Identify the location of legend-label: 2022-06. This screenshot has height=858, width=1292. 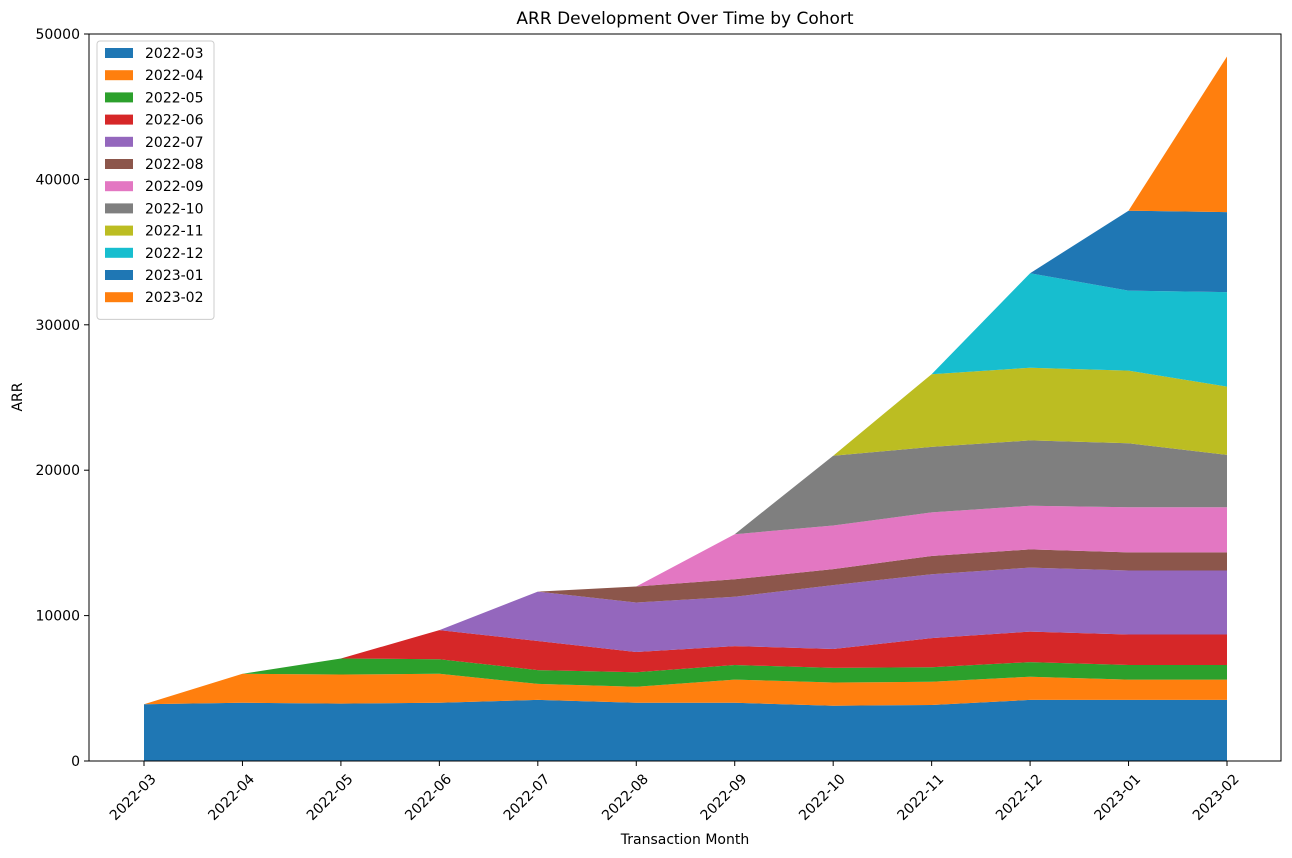
(174, 121).